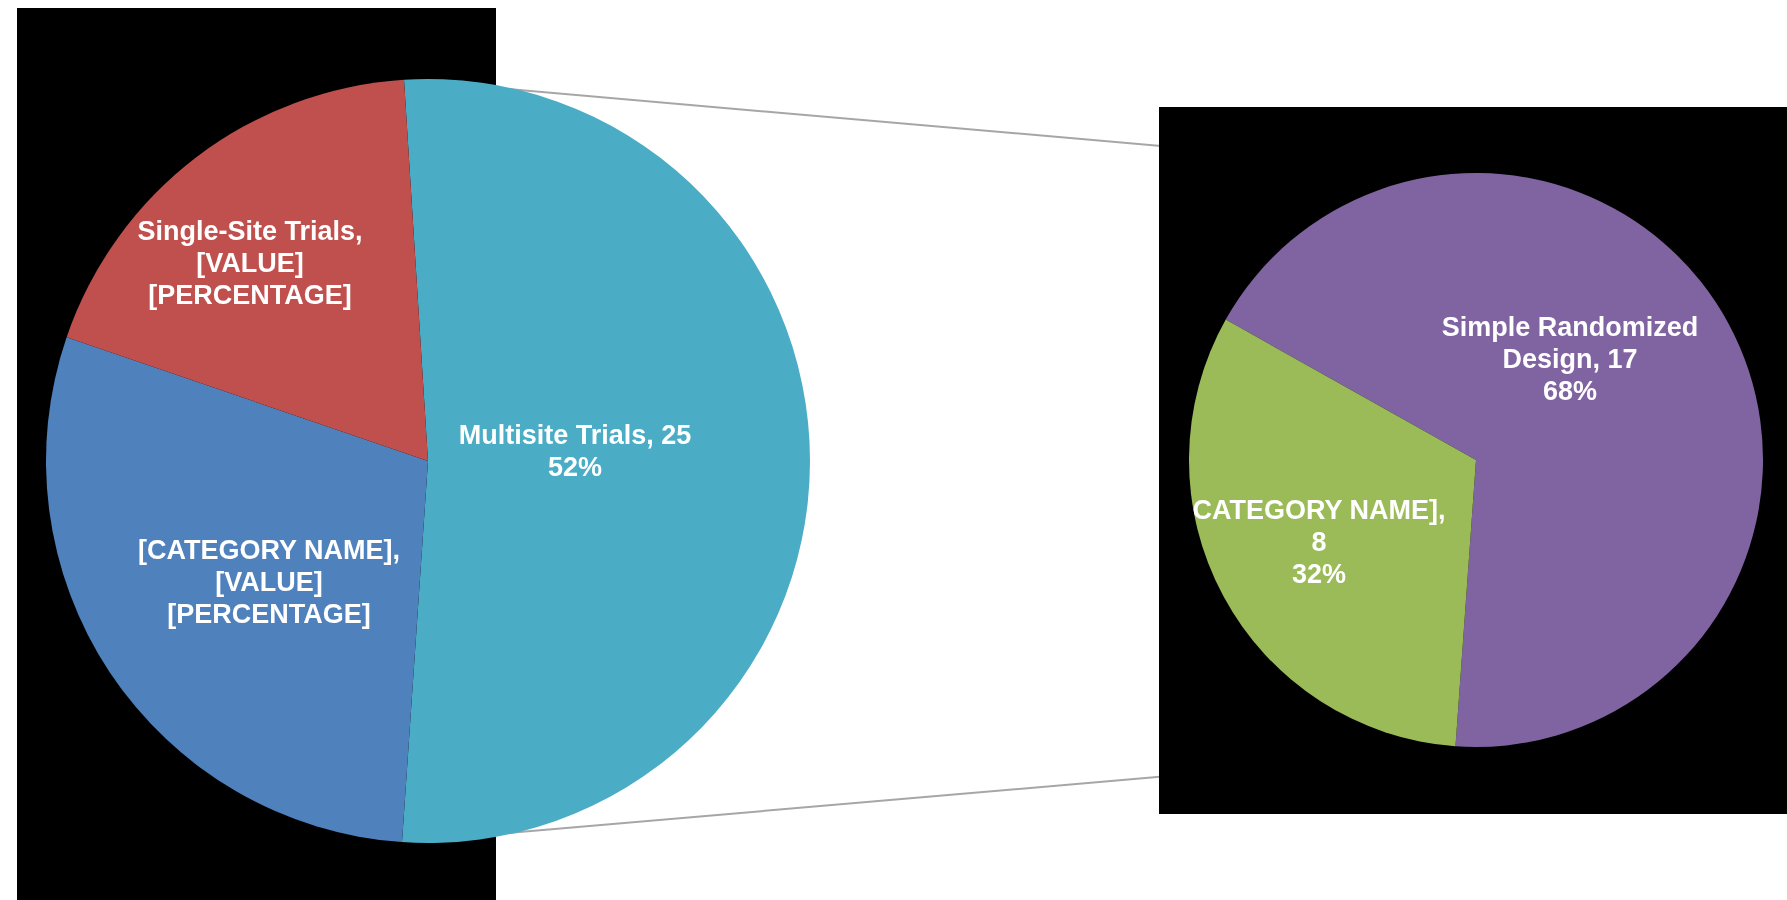 The image size is (1787, 900). I want to click on slice-label: [CATEGORY NAME], [VALUE] [PERCENTAGE], so click(269, 582).